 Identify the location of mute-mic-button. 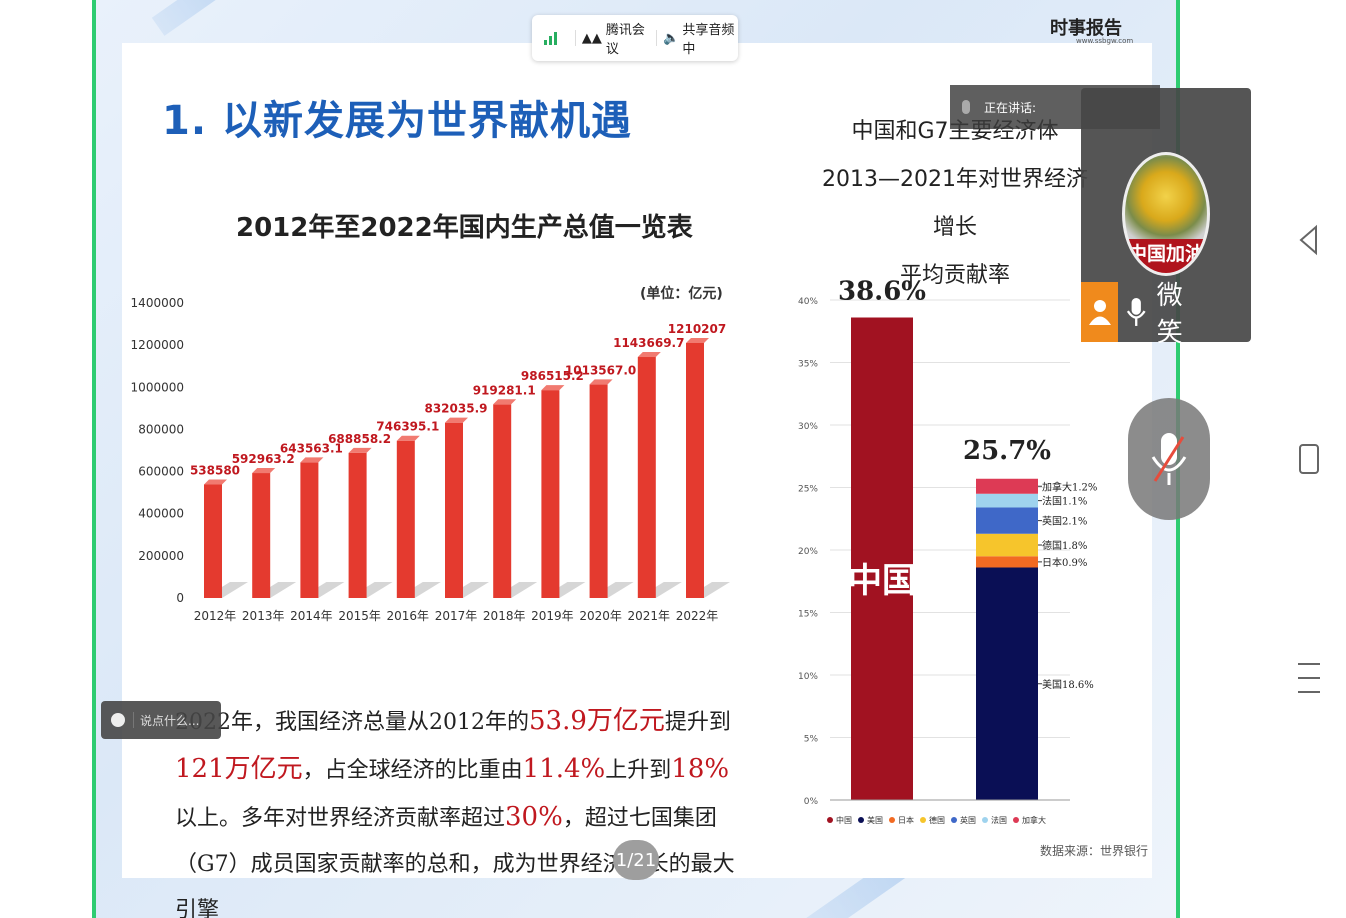
(1169, 459).